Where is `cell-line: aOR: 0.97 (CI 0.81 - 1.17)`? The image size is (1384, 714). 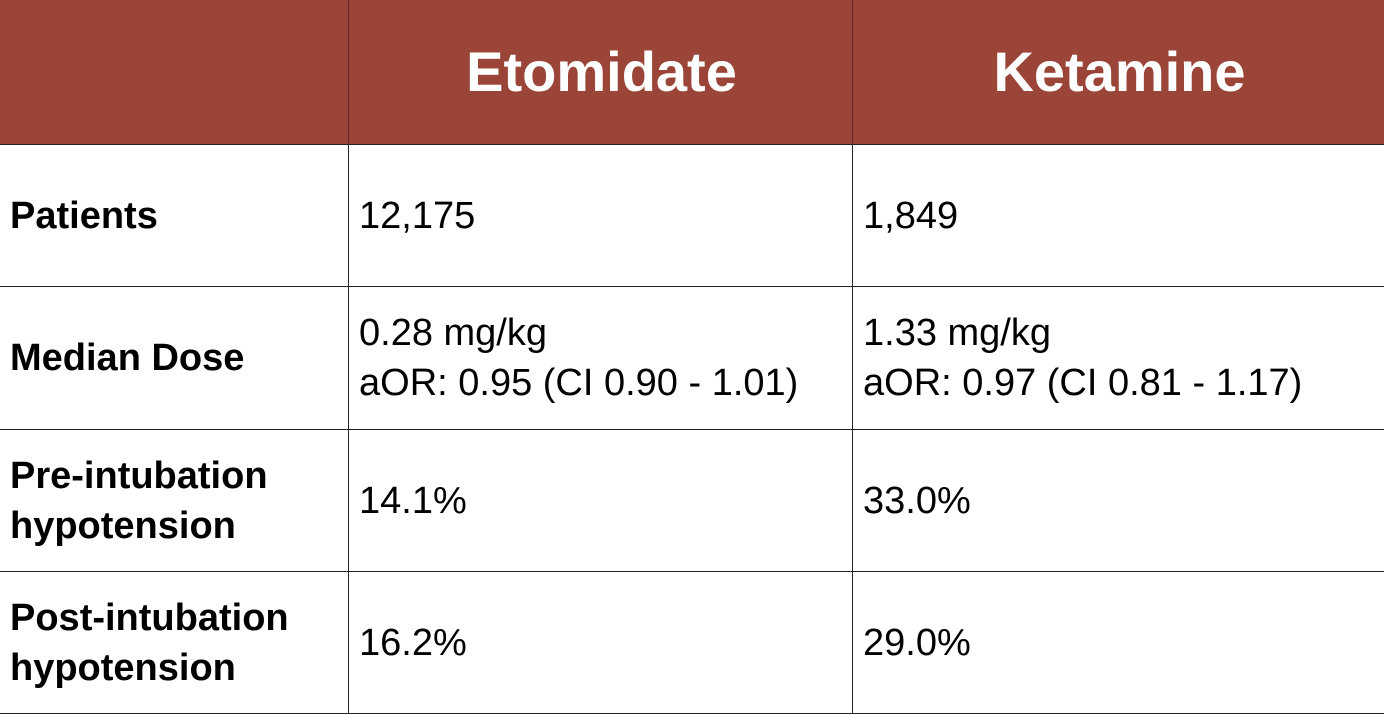
cell-line: aOR: 0.97 (CI 0.81 - 1.17) is located at coordinates (1083, 383).